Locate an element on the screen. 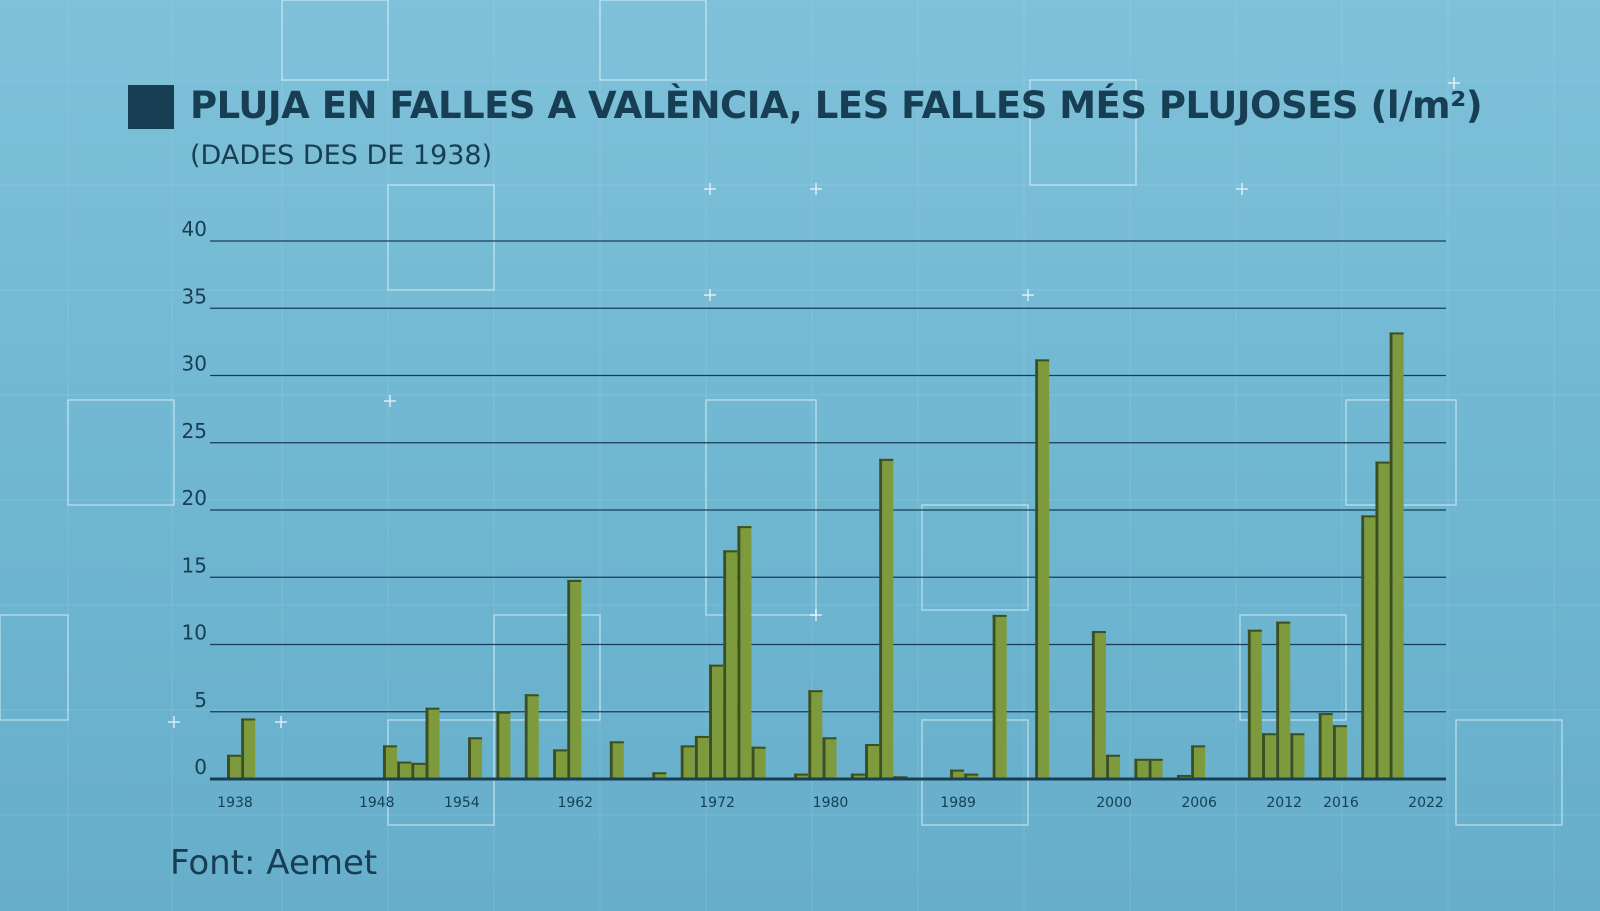  y-tick-label: 0 is located at coordinates (200, 767).